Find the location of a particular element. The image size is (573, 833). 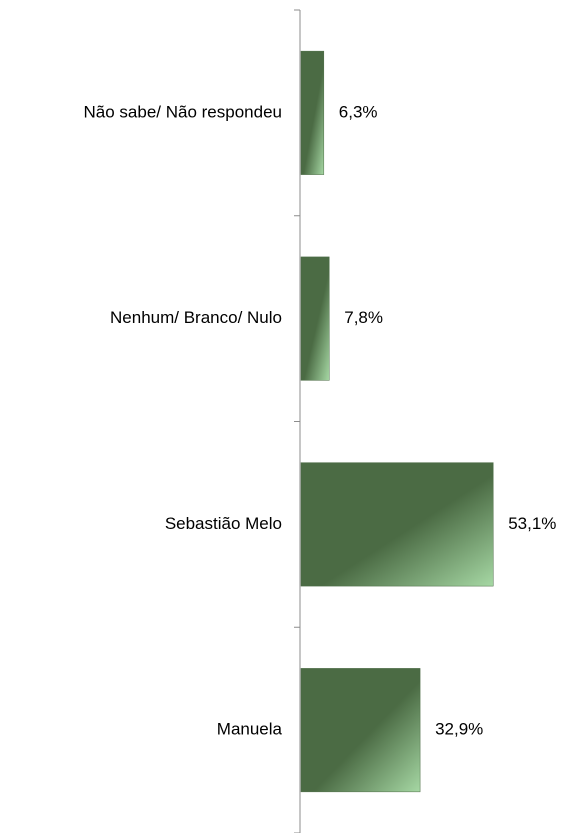

category-label: Não sabe/ Não respondeu is located at coordinates (183, 111).